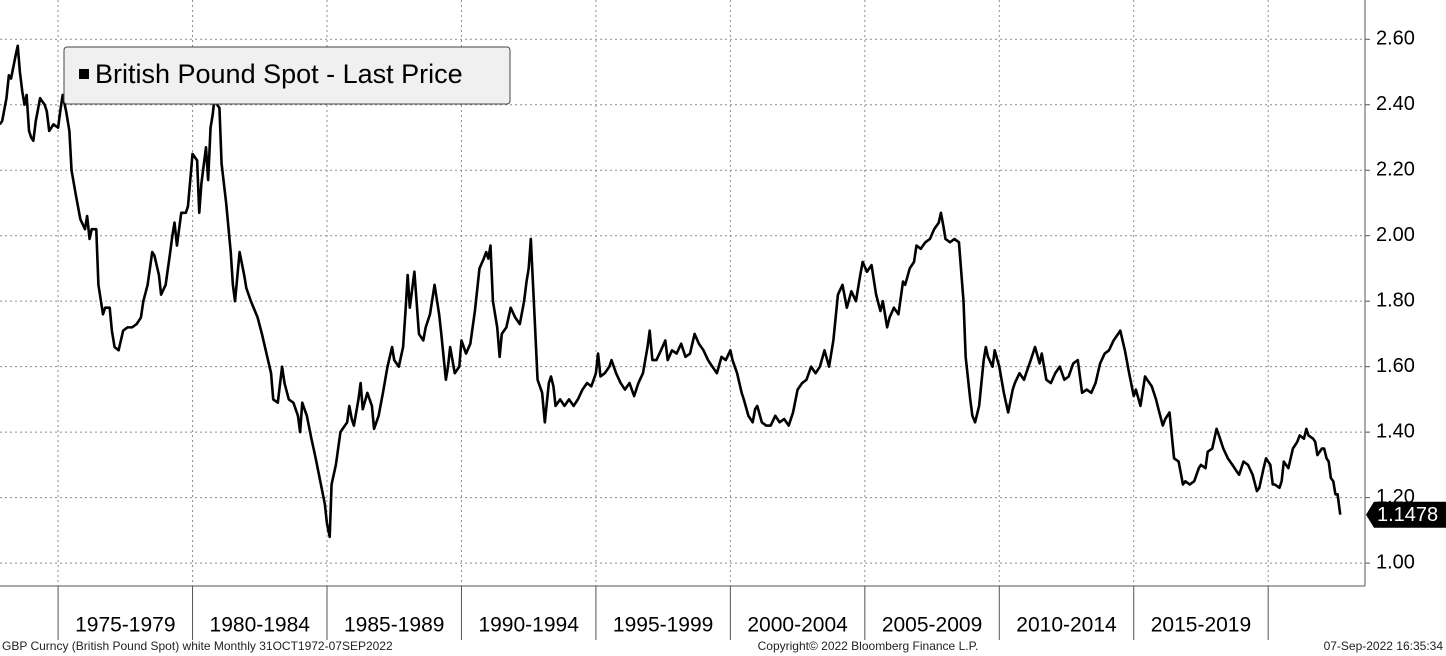 This screenshot has height=656, width=1446. What do you see at coordinates (1395, 366) in the screenshot?
I see `y-tick-label: 1.60` at bounding box center [1395, 366].